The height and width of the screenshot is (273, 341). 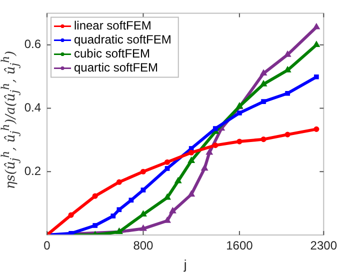 I want to click on legend-label: linear softFEM, so click(x=113, y=25).